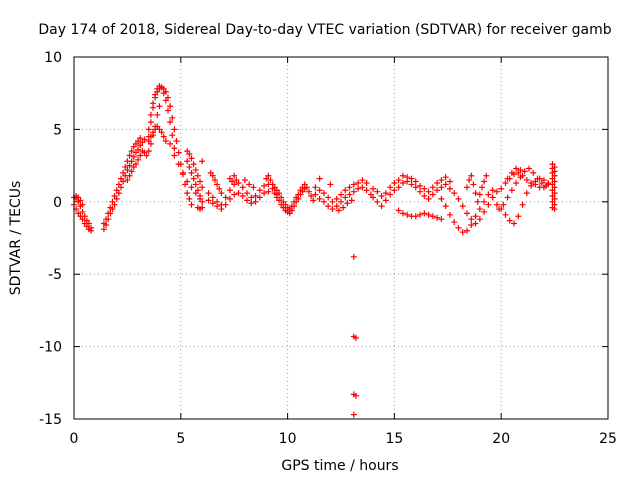 This screenshot has width=640, height=480. I want to click on y-tick-label: 0, so click(57, 203).